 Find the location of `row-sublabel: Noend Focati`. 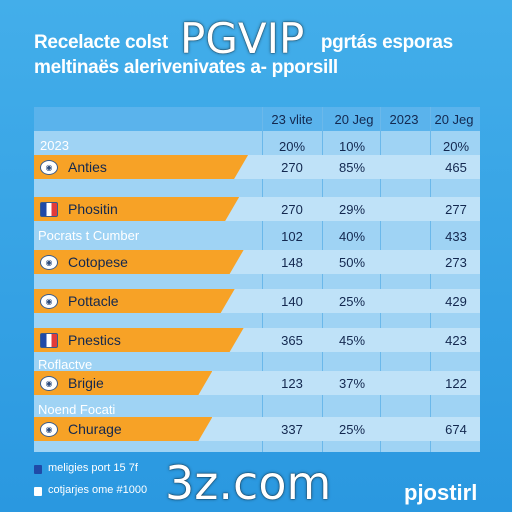

row-sublabel: Noend Focati is located at coordinates (77, 409).